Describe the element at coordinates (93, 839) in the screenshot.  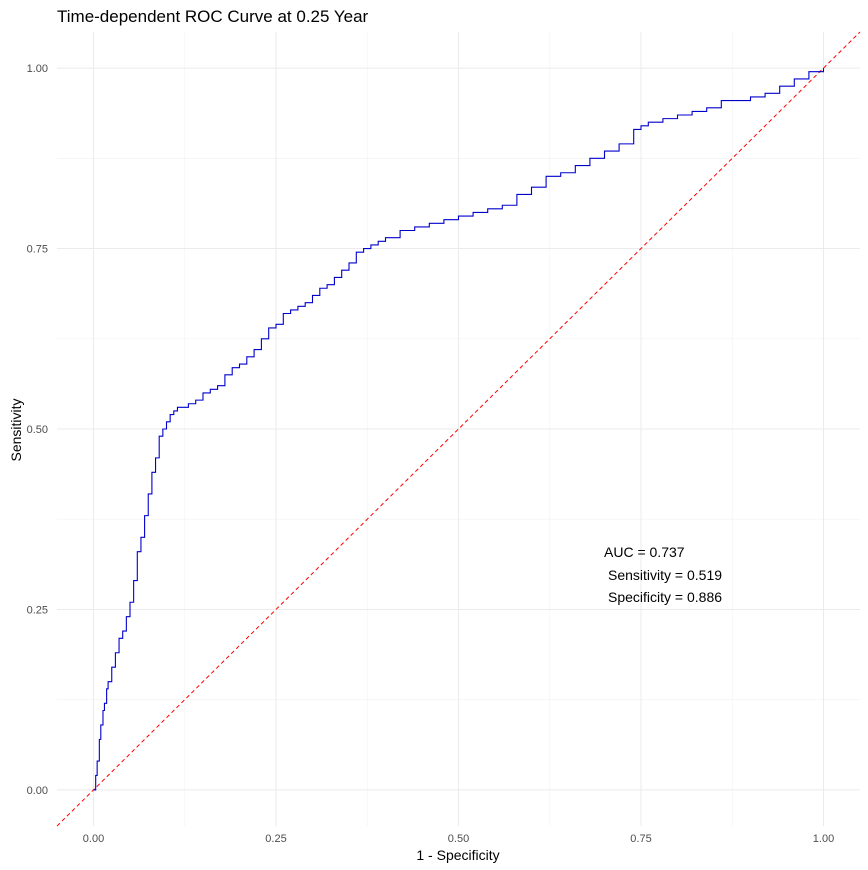
I see `x-tick-label: 0.00` at that location.